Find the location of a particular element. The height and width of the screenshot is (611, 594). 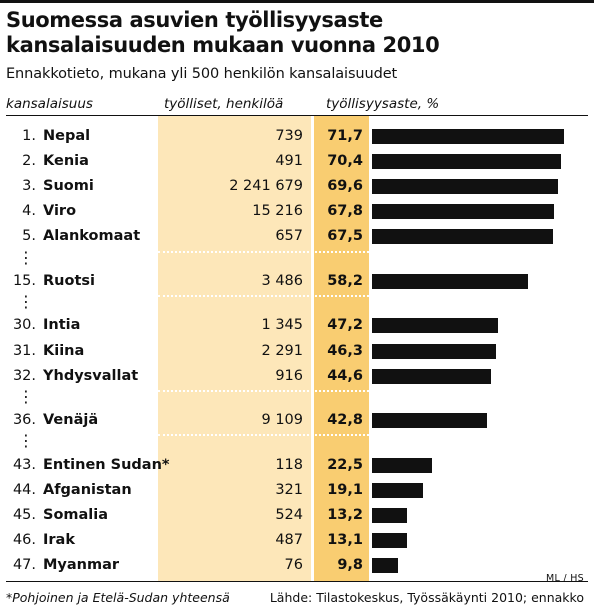

workers-label: 1 345 is located at coordinates (282, 325).